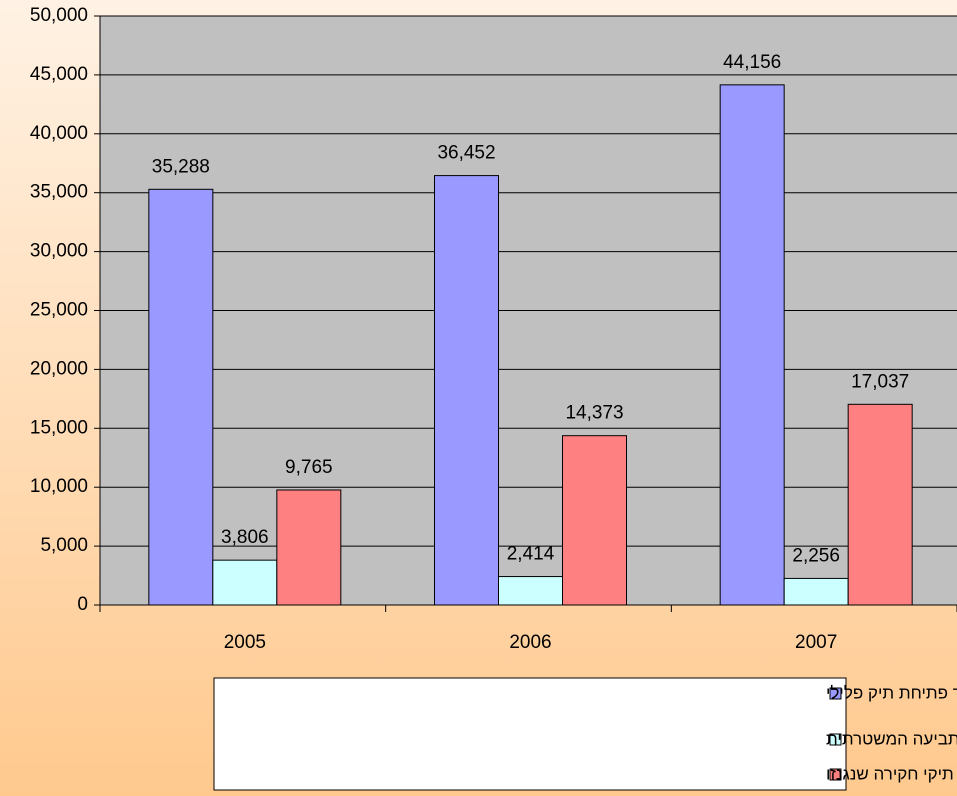 This screenshot has width=957, height=796. What do you see at coordinates (530, 734) in the screenshot?
I see `legend-box` at bounding box center [530, 734].